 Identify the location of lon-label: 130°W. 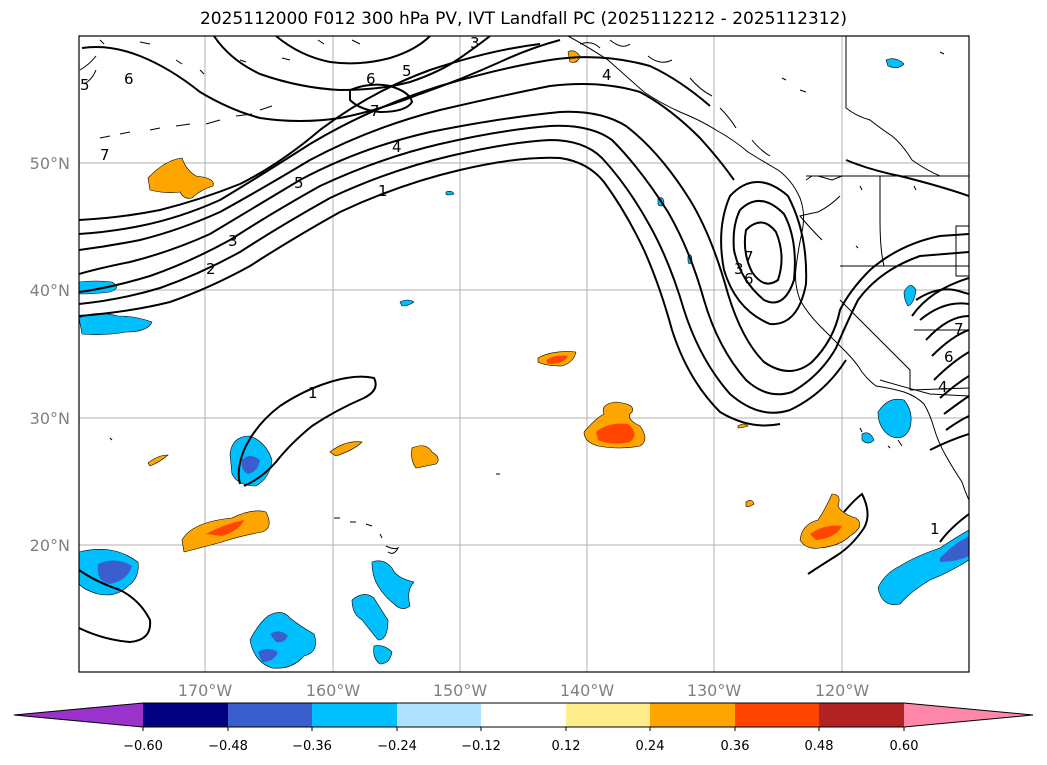
(714, 690).